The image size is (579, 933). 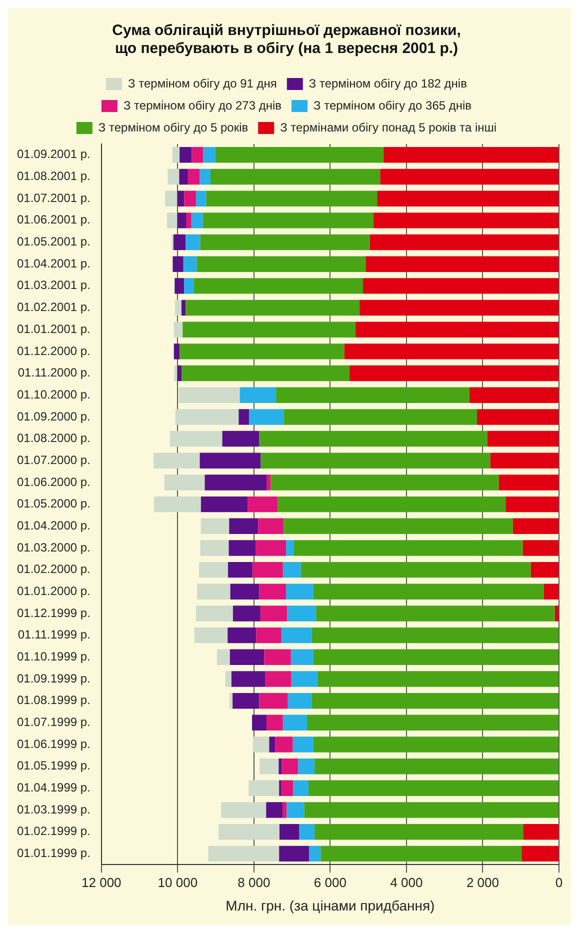 What do you see at coordinates (53, 329) in the screenshot?
I see `y-tick-label: 01.01.2001 р.` at bounding box center [53, 329].